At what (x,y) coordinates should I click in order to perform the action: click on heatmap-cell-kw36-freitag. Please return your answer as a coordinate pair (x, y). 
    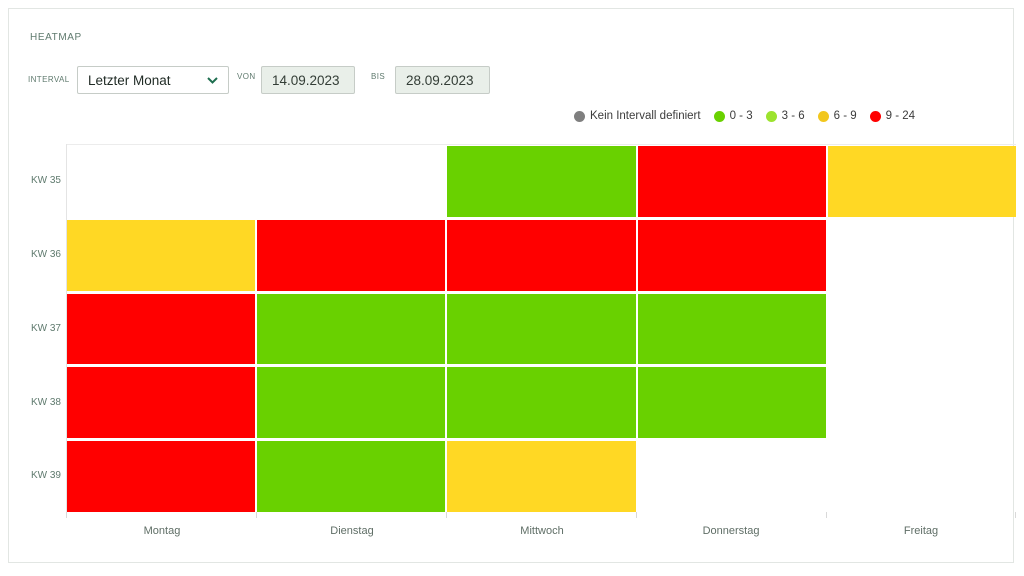
    Looking at the image, I should click on (922, 255).